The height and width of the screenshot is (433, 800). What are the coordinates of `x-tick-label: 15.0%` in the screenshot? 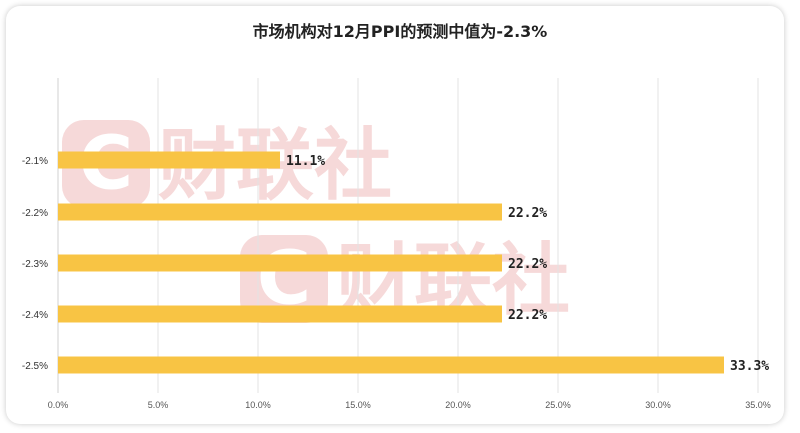 It's located at (358, 405).